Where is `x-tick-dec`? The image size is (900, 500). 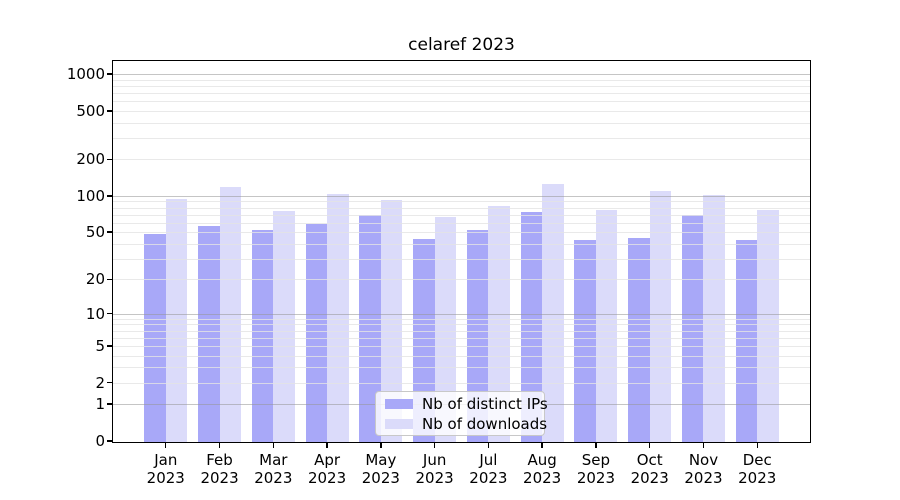
x-tick-dec is located at coordinates (757, 445).